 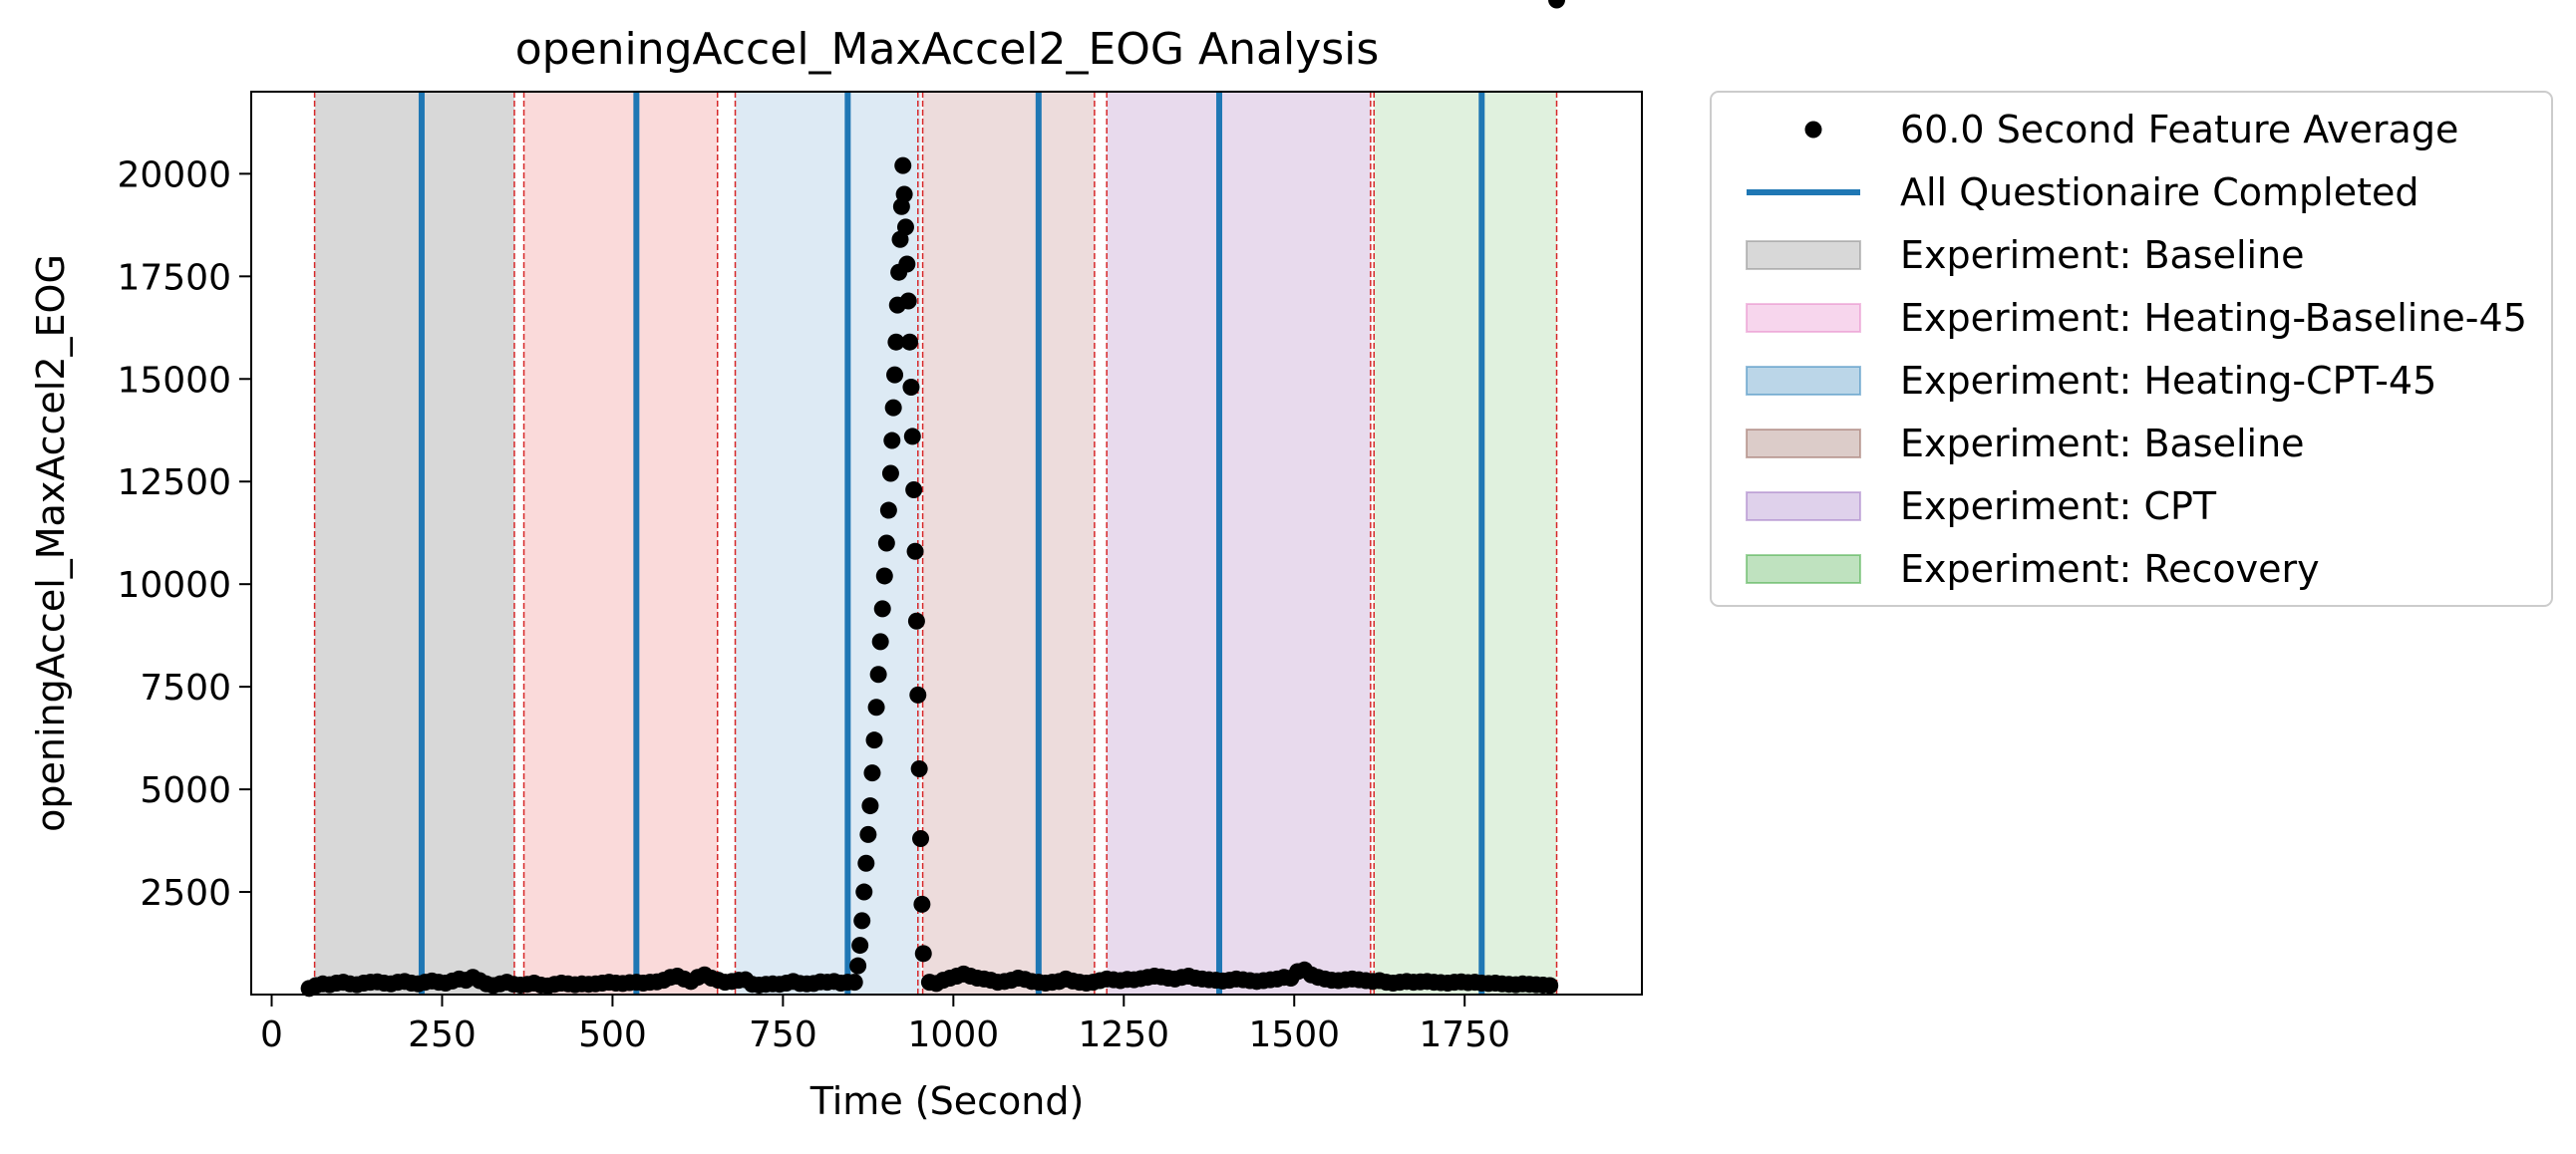 What do you see at coordinates (174, 585) in the screenshot?
I see `y-tick-label: 10000` at bounding box center [174, 585].